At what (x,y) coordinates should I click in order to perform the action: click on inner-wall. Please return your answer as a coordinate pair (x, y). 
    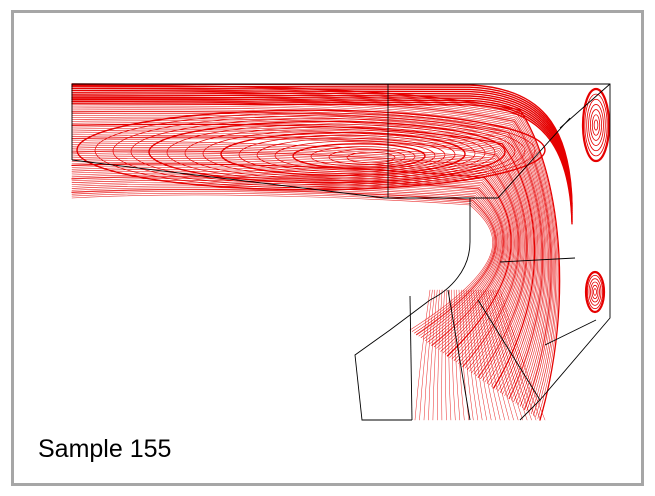
    Looking at the image, I should click on (284, 179).